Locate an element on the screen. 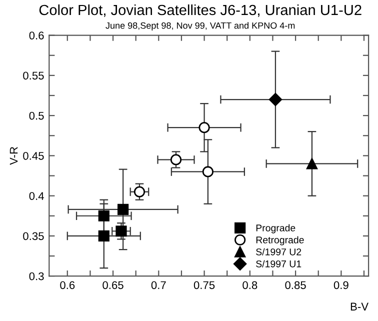 Image resolution: width=378 pixels, height=321 pixels. y-tick-label: 0.5 is located at coordinates (36, 116).